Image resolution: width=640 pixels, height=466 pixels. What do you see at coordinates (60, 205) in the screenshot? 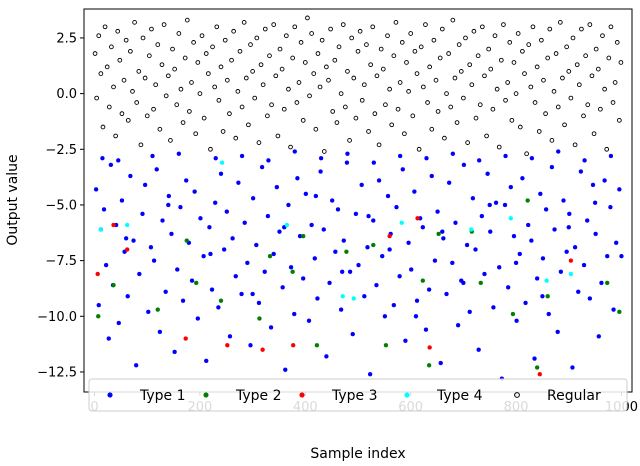
I see `y-axis-ticks: −12.5 −10.0 −7.5 −5.0 −2.5 0.0 2.5` at bounding box center [60, 205].